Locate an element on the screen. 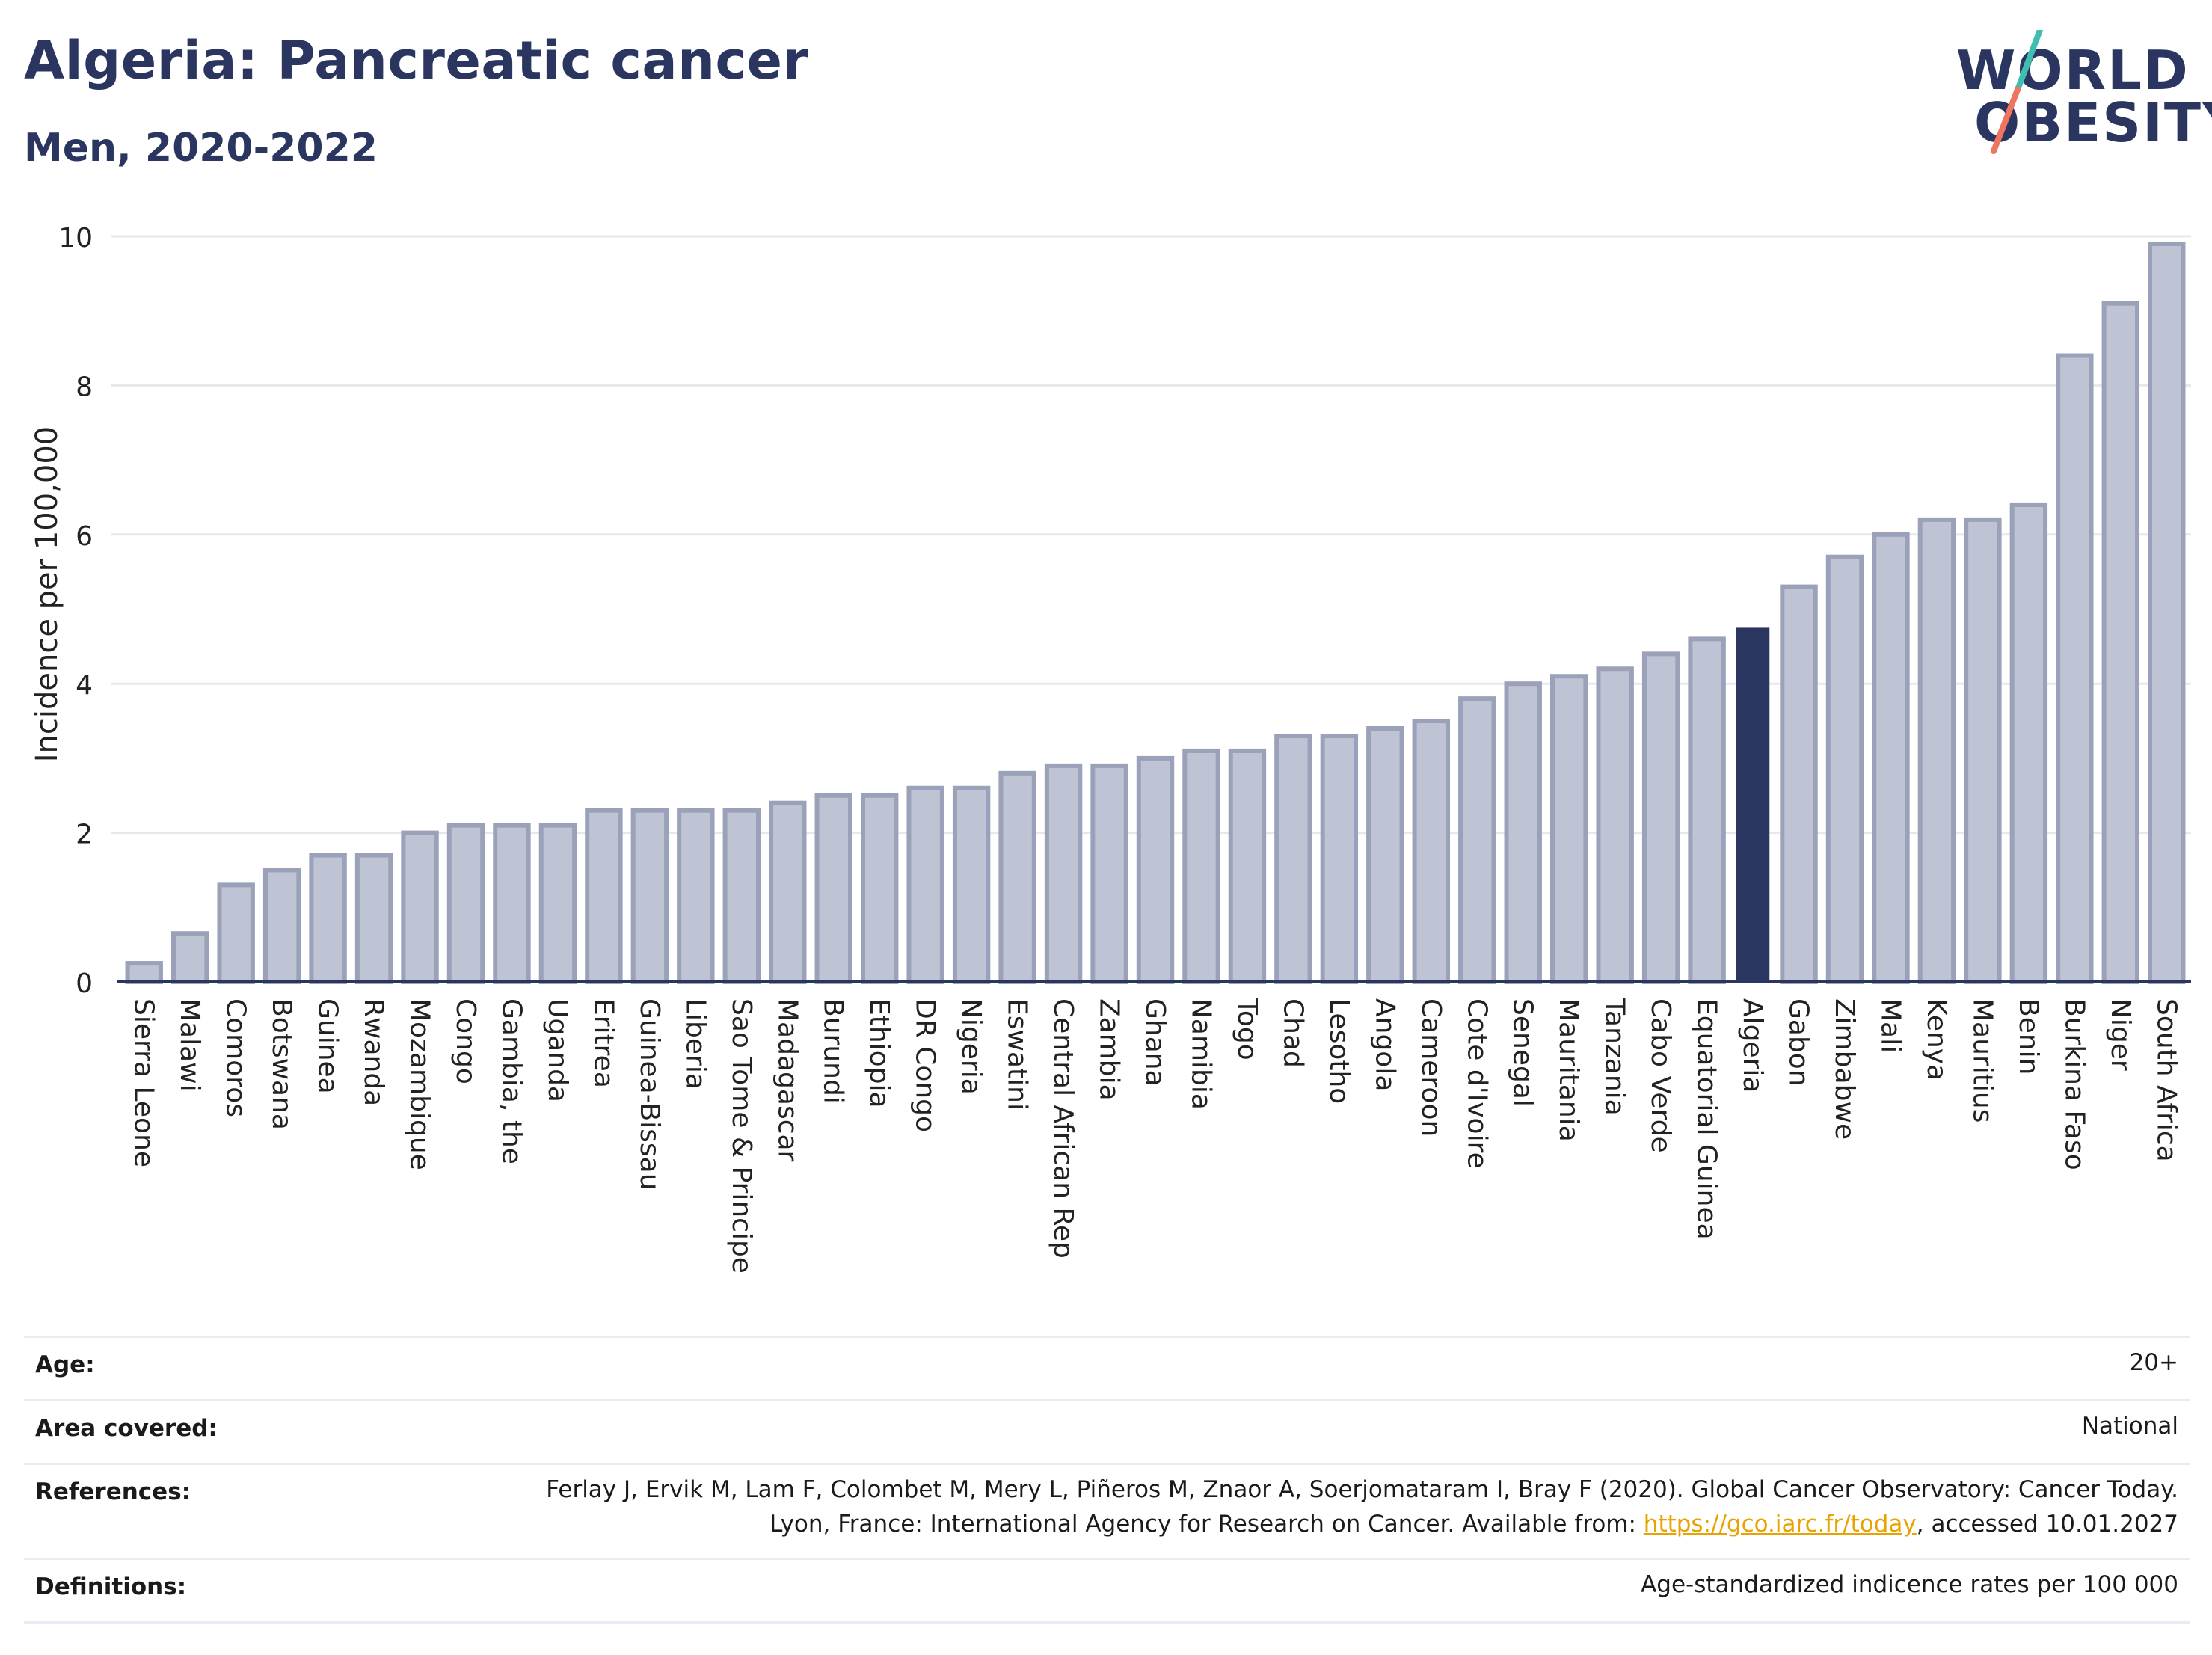 The width and height of the screenshot is (2212, 1655). info-label: Age: is located at coordinates (65, 1364).